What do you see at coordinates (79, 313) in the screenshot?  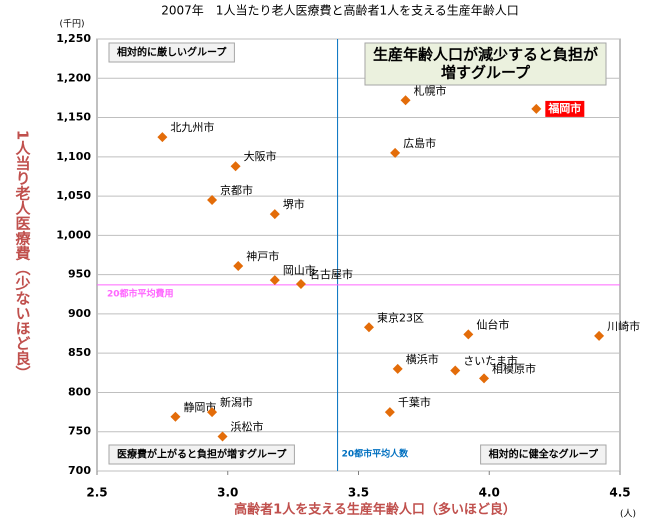 I see `y-tick-label: 900` at bounding box center [79, 313].